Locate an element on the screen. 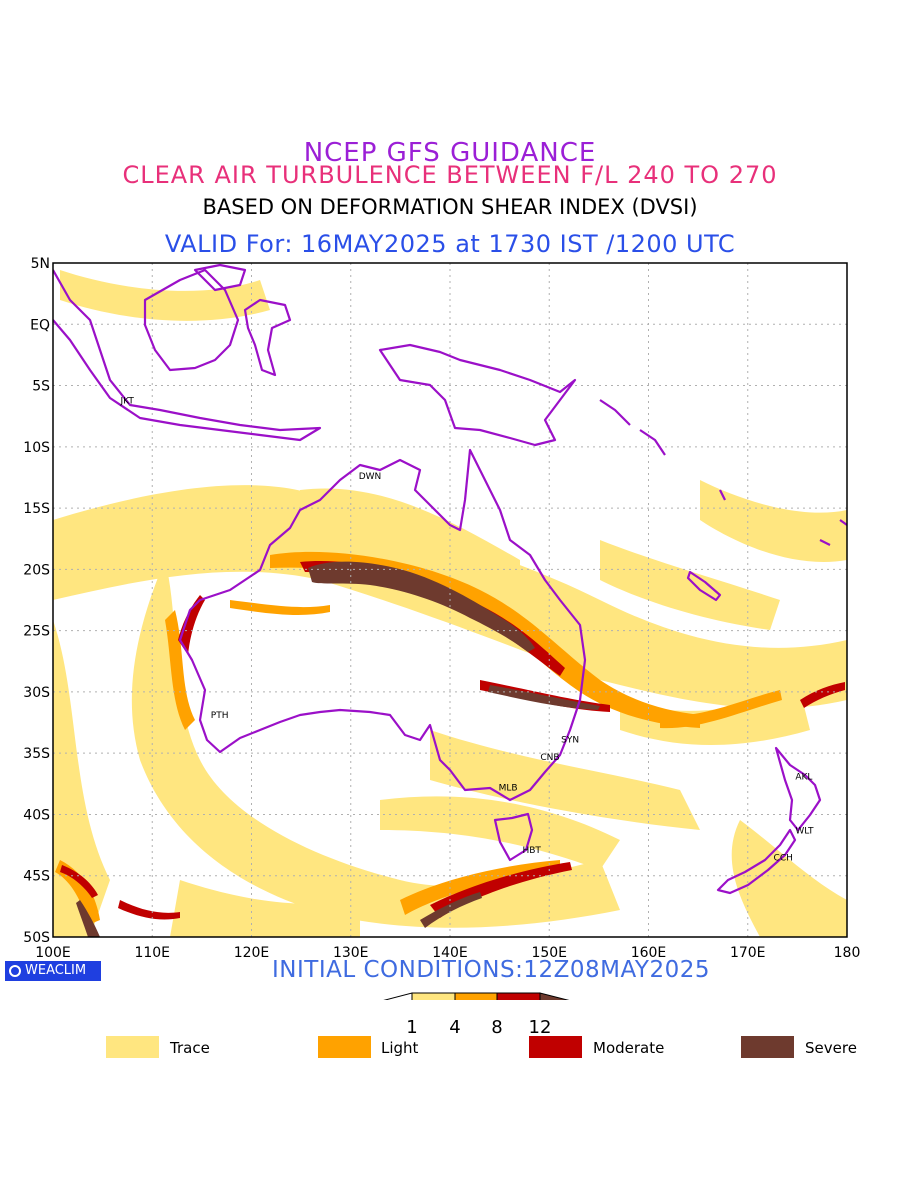  lon-tick-label: 110E is located at coordinates (152, 953).